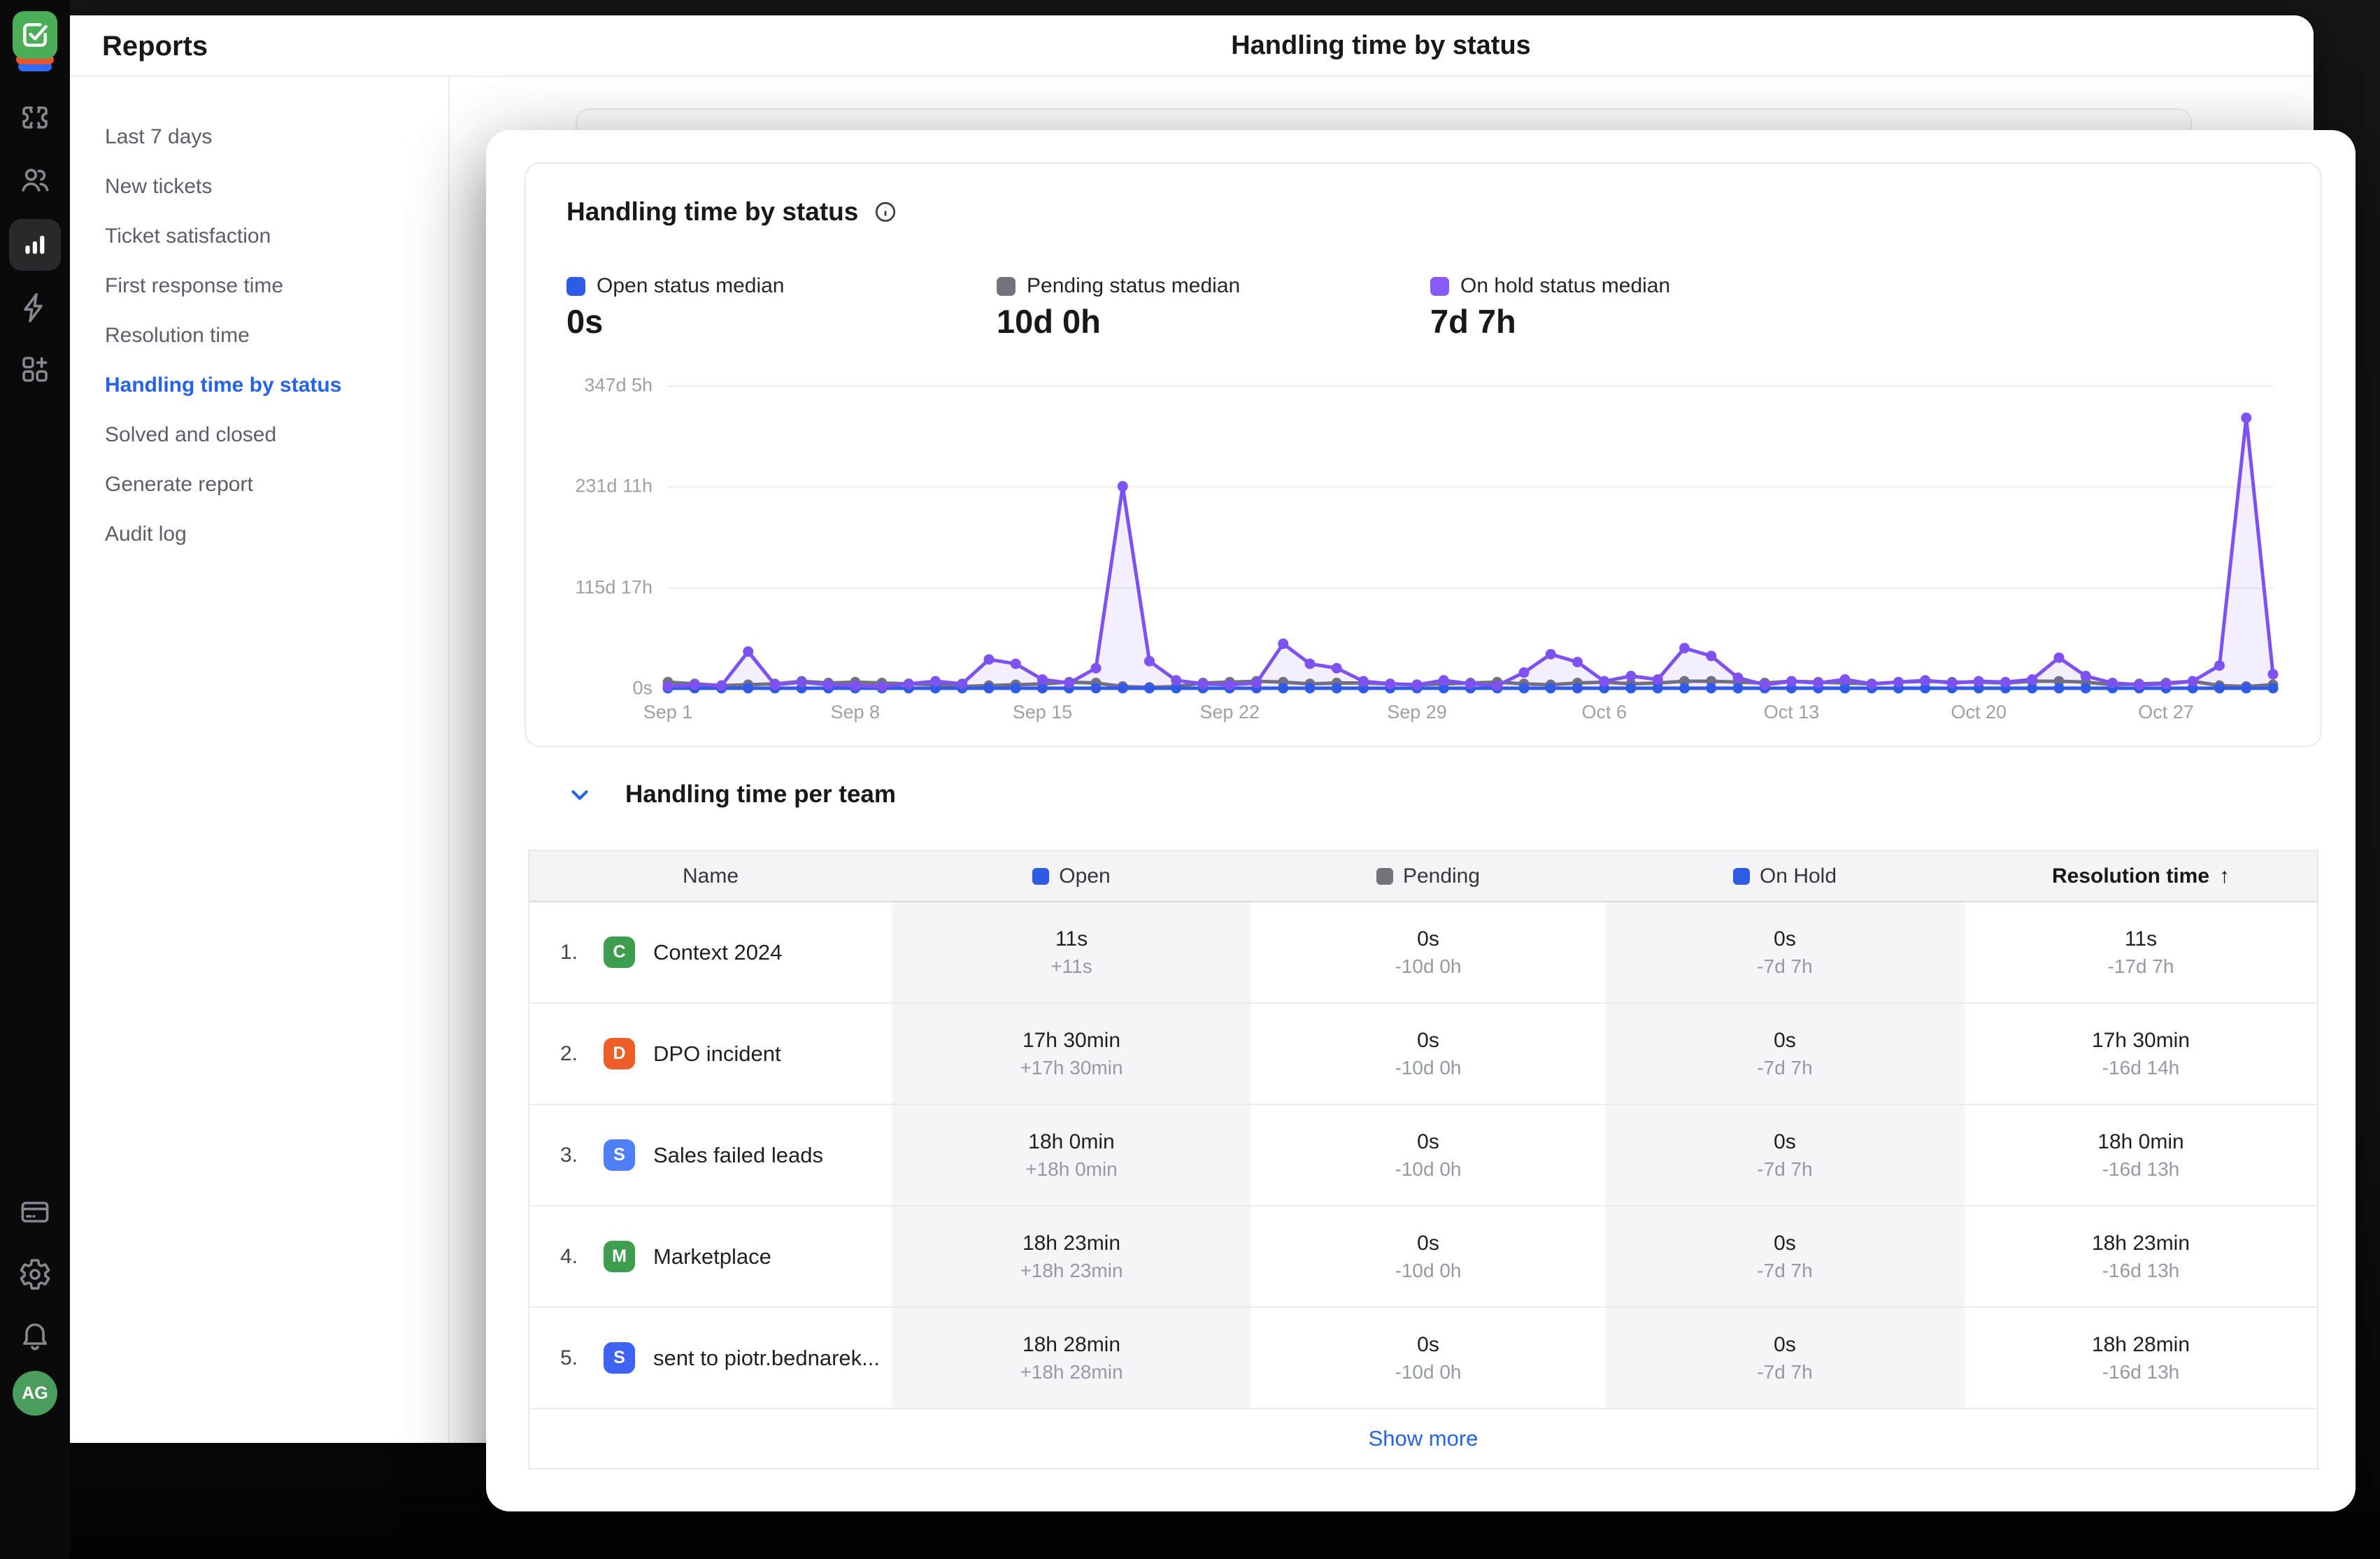 The width and height of the screenshot is (2380, 1559). What do you see at coordinates (35, 1212) in the screenshot?
I see `billing-icon` at bounding box center [35, 1212].